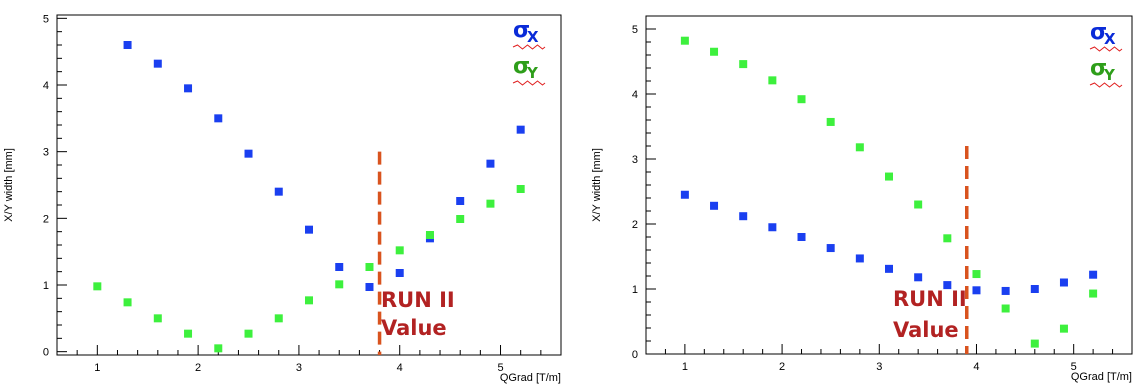 The height and width of the screenshot is (385, 1134). Describe the element at coordinates (635, 355) in the screenshot. I see `y-tick-label: 0` at that location.